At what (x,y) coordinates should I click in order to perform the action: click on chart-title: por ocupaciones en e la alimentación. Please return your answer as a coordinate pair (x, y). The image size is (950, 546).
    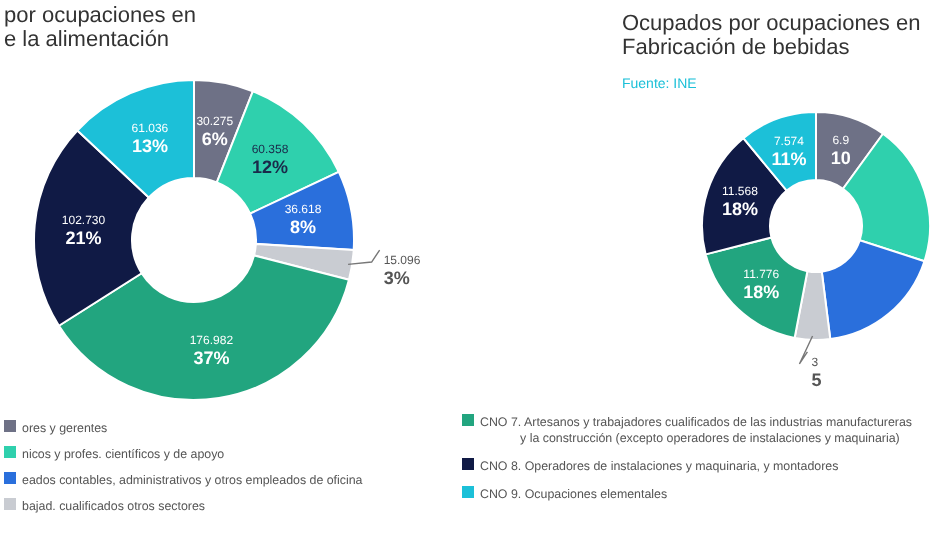
    Looking at the image, I should click on (100, 28).